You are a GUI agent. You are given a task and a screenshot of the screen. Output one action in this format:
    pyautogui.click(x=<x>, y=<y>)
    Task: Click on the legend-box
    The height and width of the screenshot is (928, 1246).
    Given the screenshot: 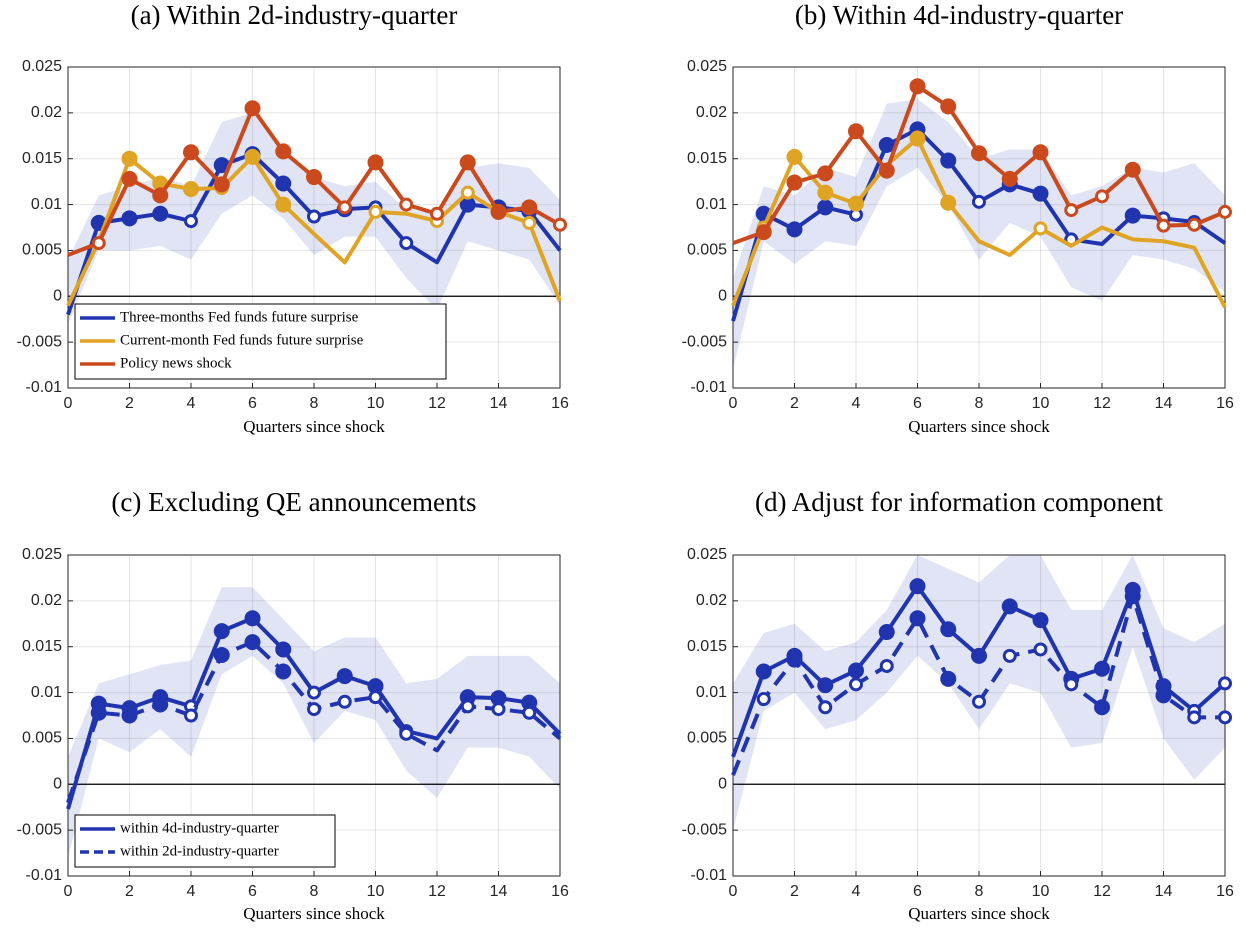 What is the action you would take?
    pyautogui.click(x=205, y=841)
    